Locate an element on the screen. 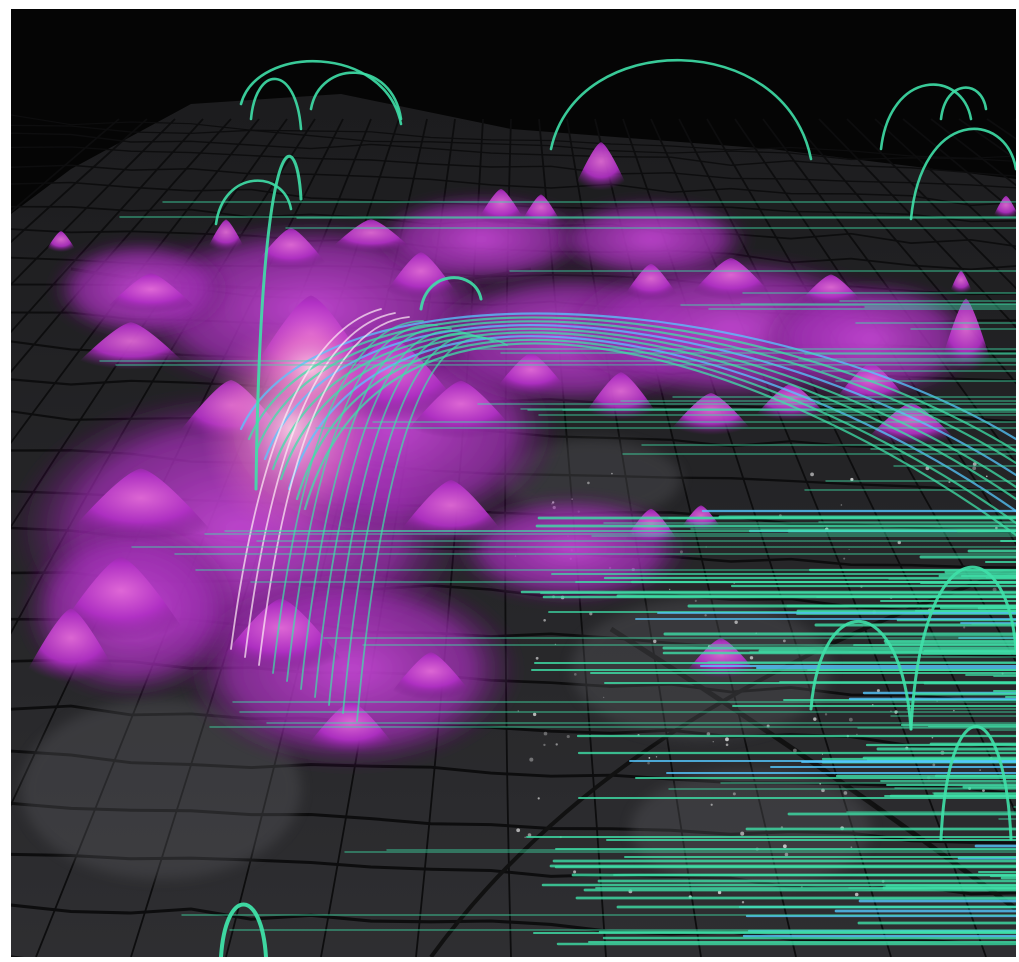 This screenshot has width=1019, height=962. density-region is located at coordinates (651, 239).